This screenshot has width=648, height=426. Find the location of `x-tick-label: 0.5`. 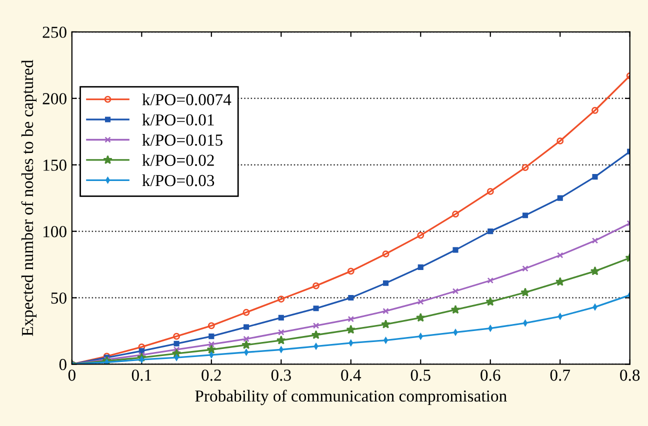

x-tick-label: 0.5 is located at coordinates (420, 375).